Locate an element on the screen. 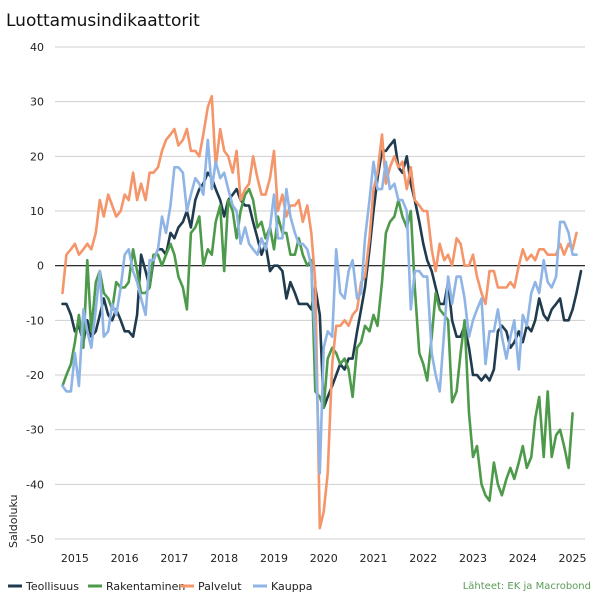  y-tick-label: 20 is located at coordinates (37, 156).